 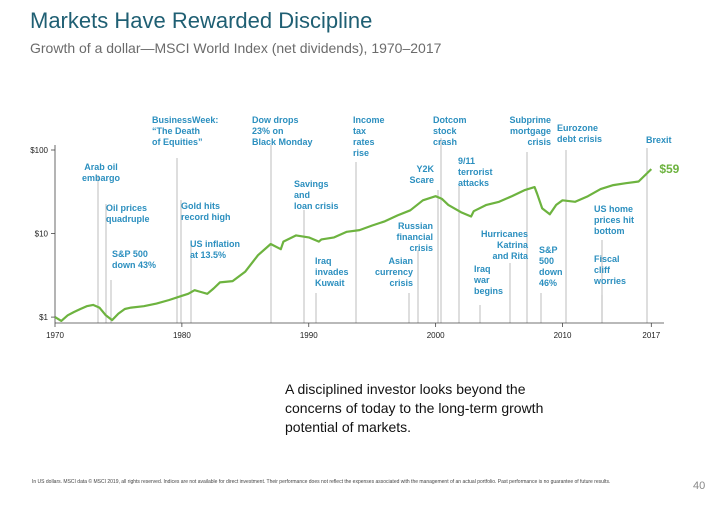 What do you see at coordinates (201, 20) in the screenshot?
I see `slide-title: Markets Have Rewarded Discipline` at bounding box center [201, 20].